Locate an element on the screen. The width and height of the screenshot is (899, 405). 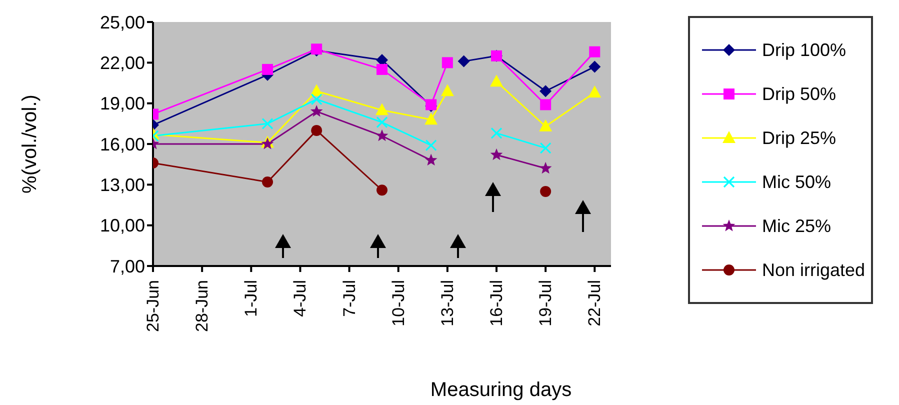
y-tick-label: 10,00 is located at coordinates (122, 226).